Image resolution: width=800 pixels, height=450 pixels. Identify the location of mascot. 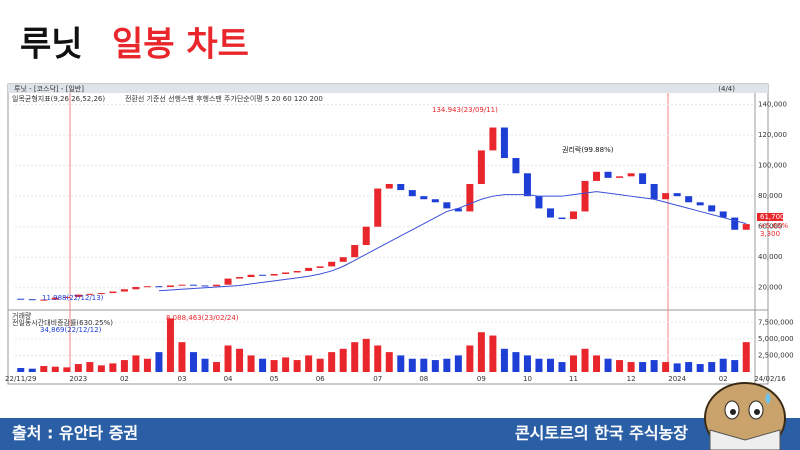
(745, 416).